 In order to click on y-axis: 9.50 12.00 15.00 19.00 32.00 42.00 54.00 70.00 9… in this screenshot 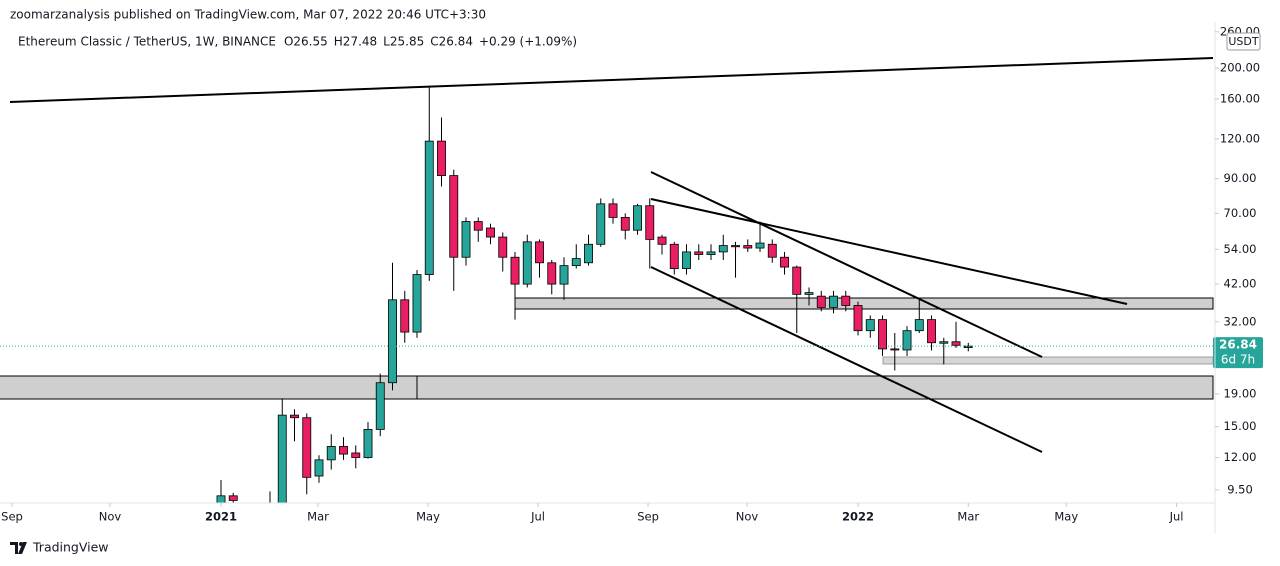, I will do `click(1237, 260)`.